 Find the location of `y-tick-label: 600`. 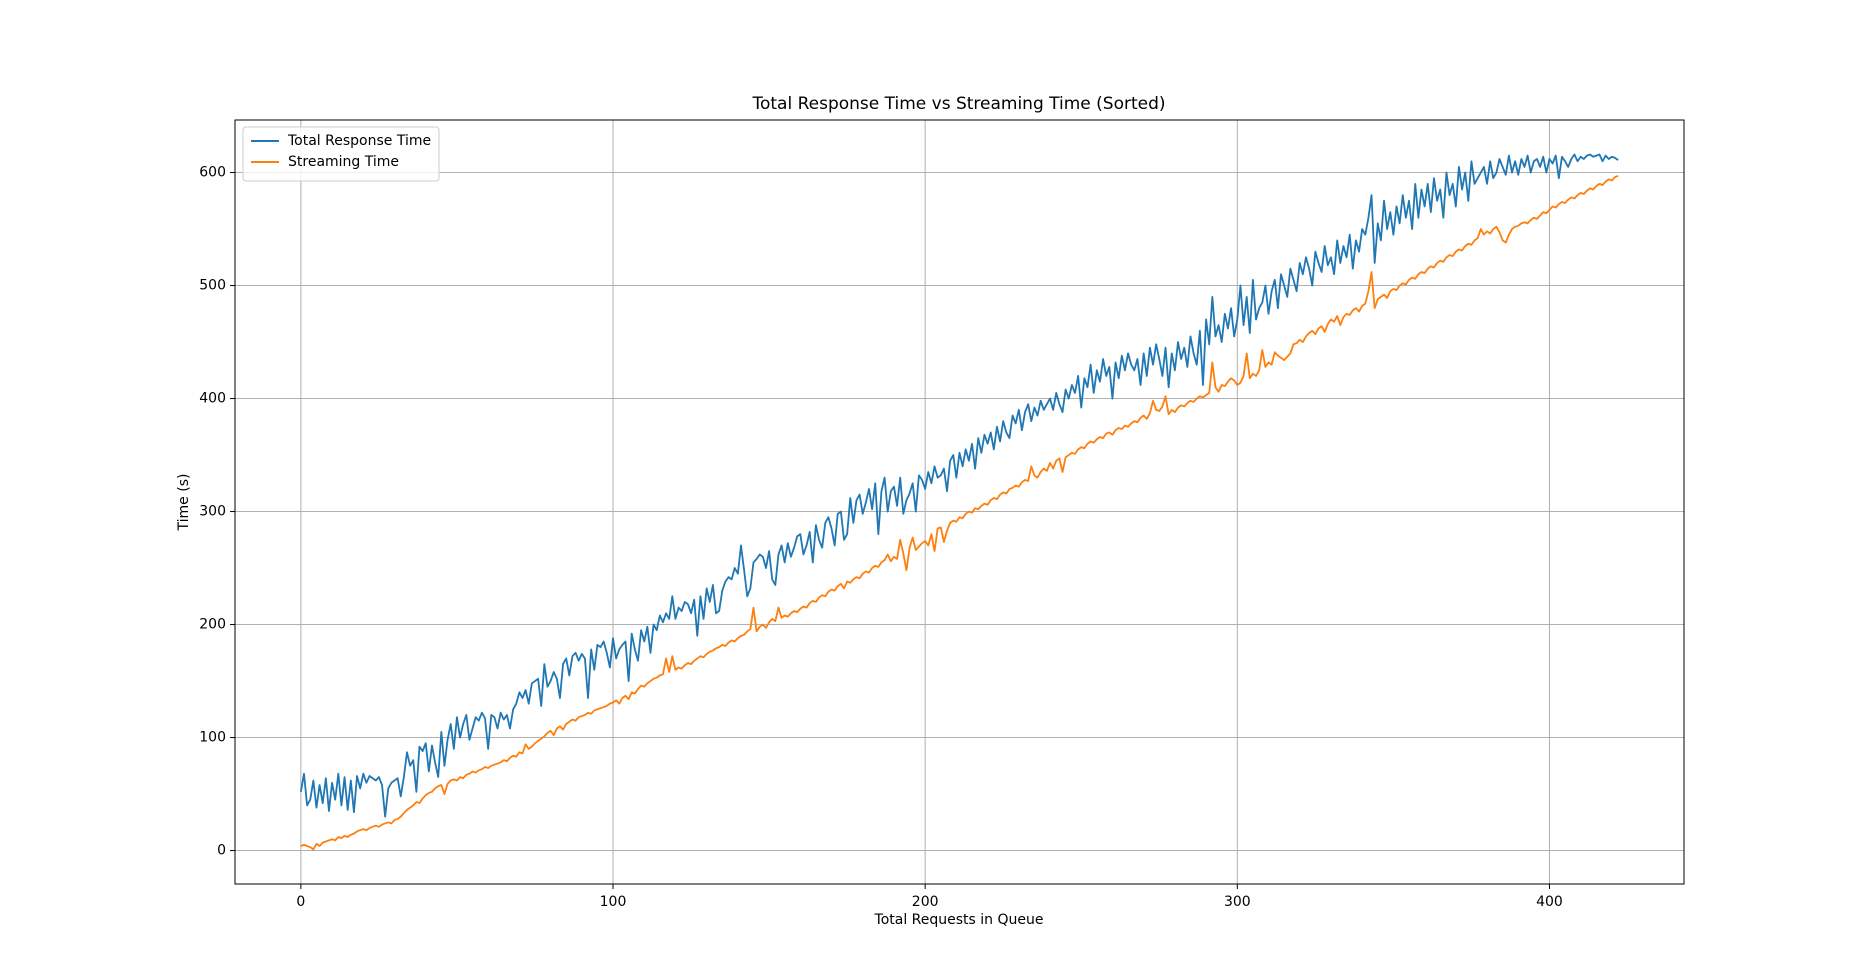

y-tick-label: 600 is located at coordinates (212, 173).